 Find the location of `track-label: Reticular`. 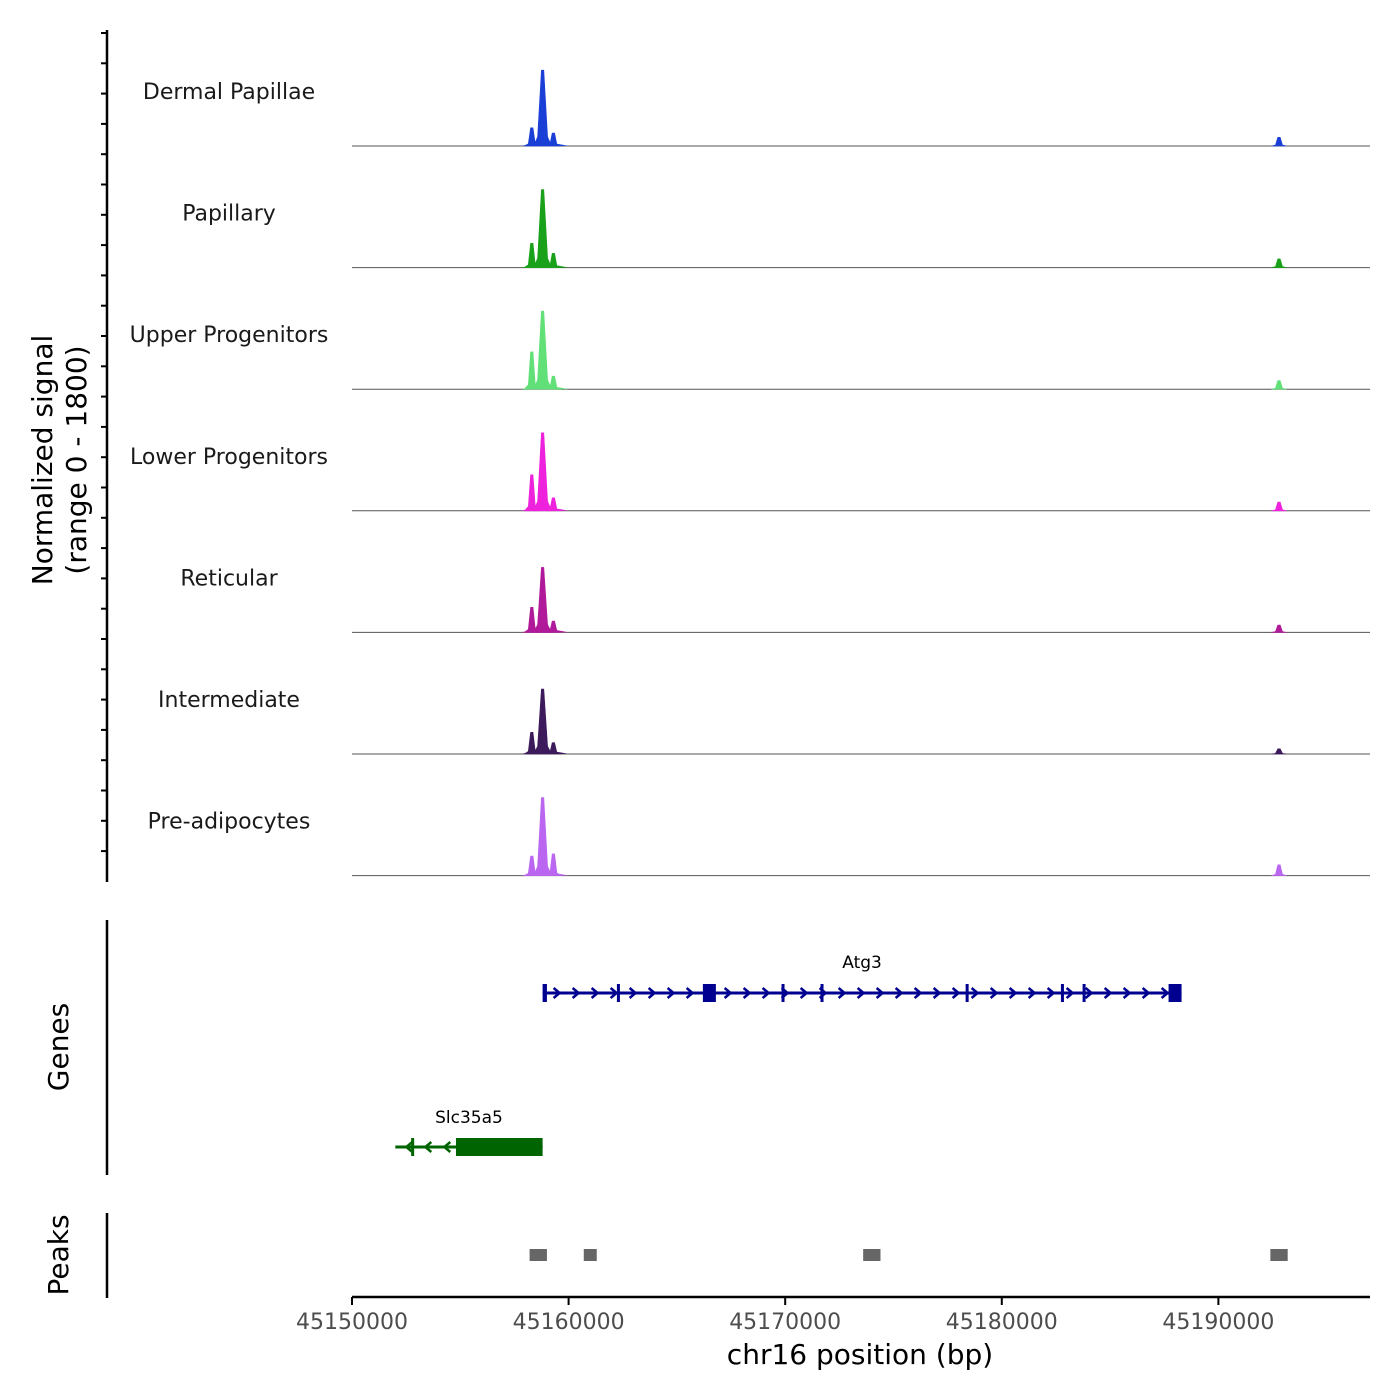

track-label: Reticular is located at coordinates (229, 578).